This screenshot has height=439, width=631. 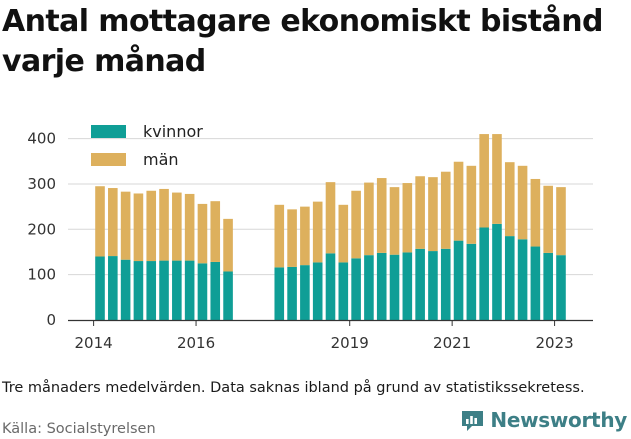 I want to click on legend: kvinnor män, so click(x=147, y=145).